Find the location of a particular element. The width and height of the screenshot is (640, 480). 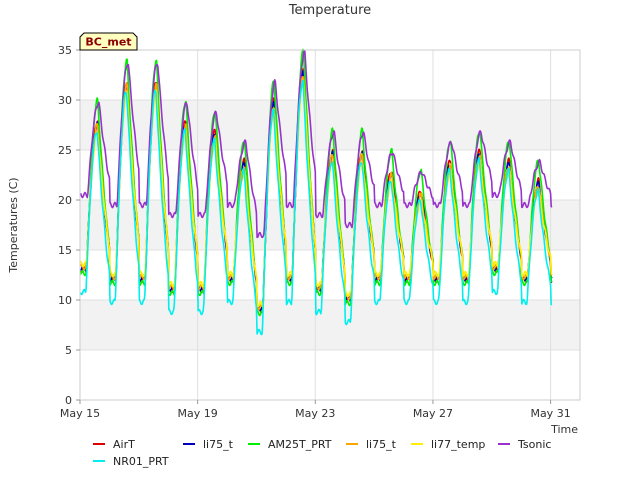

x-tick-label: May 23 is located at coordinates (315, 413).